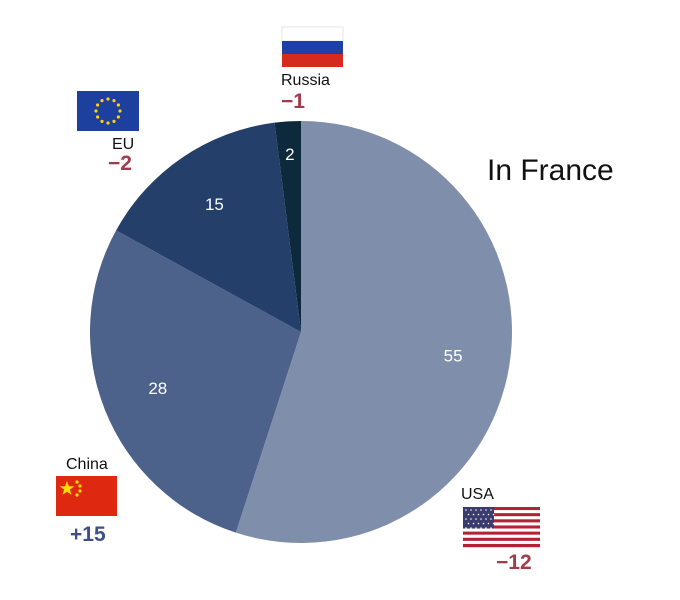 This screenshot has height=600, width=680. I want to click on china-annotation: China +15, so click(86, 501).